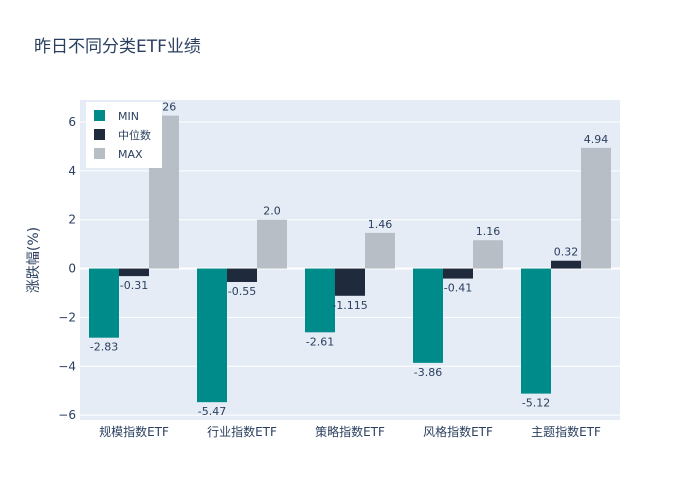 This screenshot has height=500, width=700. Describe the element at coordinates (72, 122) in the screenshot. I see `y-tick-label: 6` at that location.